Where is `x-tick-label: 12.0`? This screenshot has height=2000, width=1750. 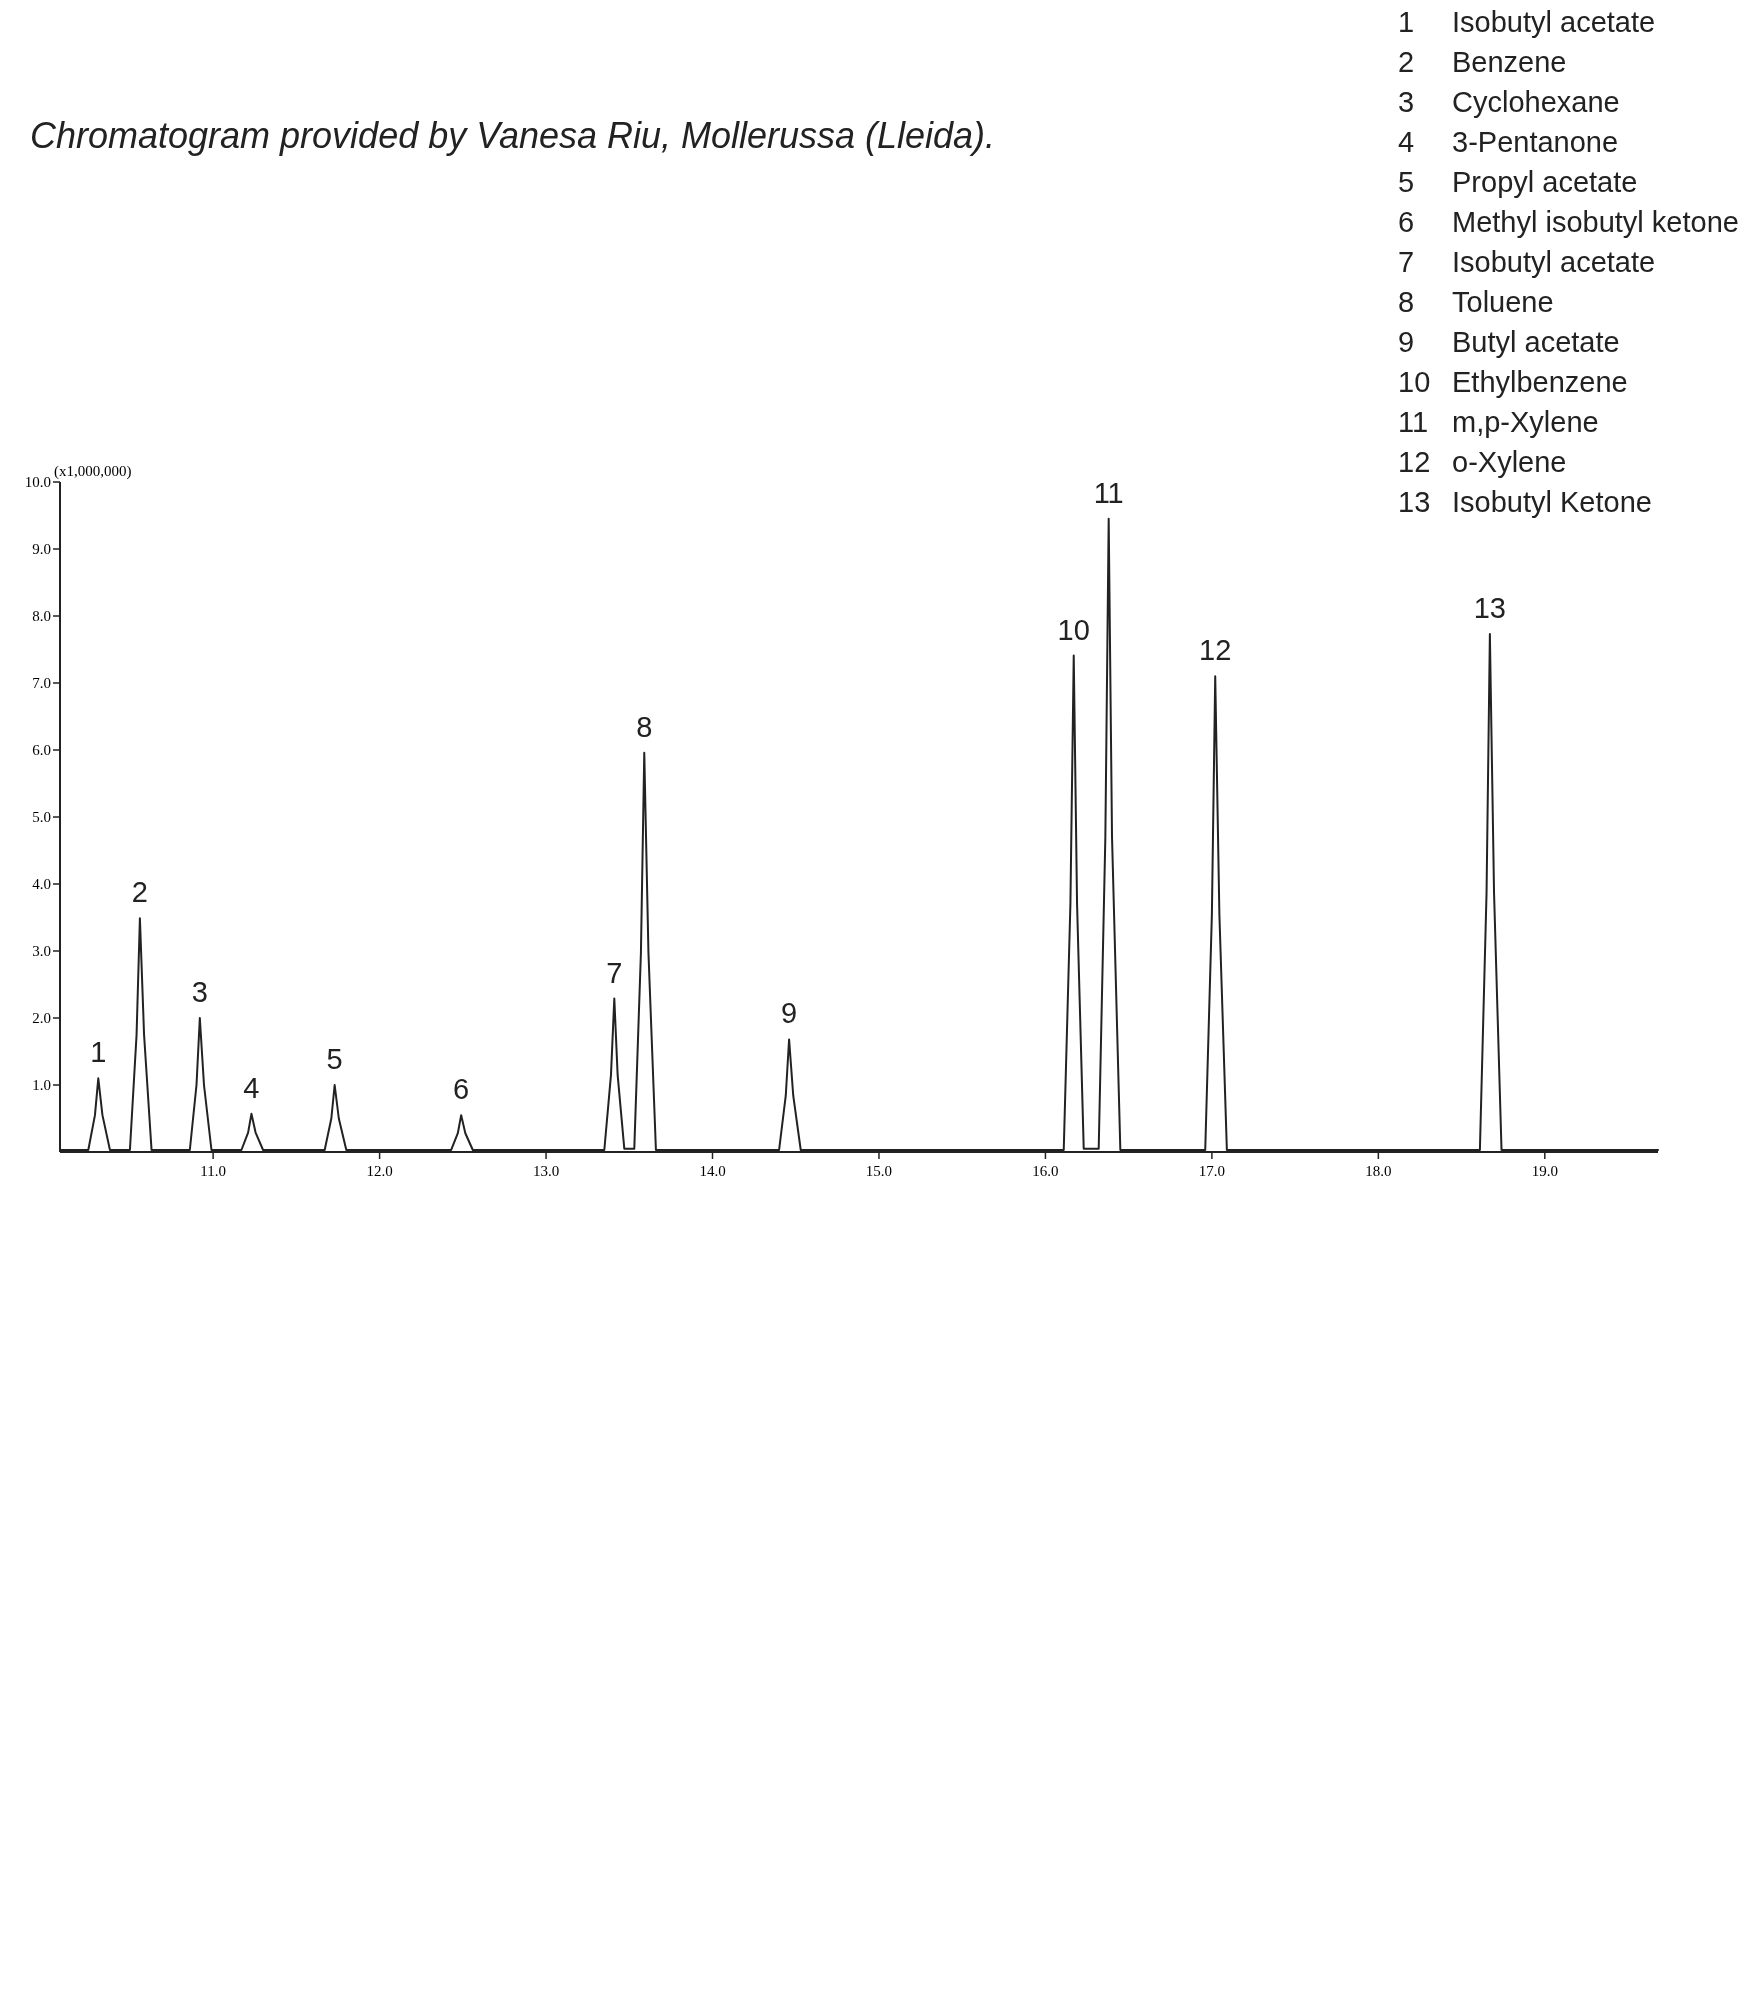 x-tick-label: 12.0 is located at coordinates (379, 1171).